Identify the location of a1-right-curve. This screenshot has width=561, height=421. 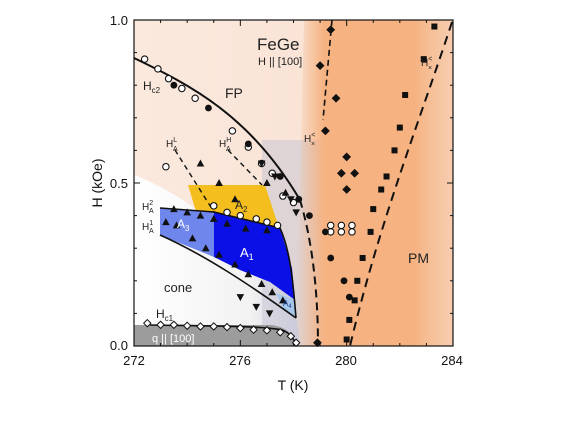
(288, 273).